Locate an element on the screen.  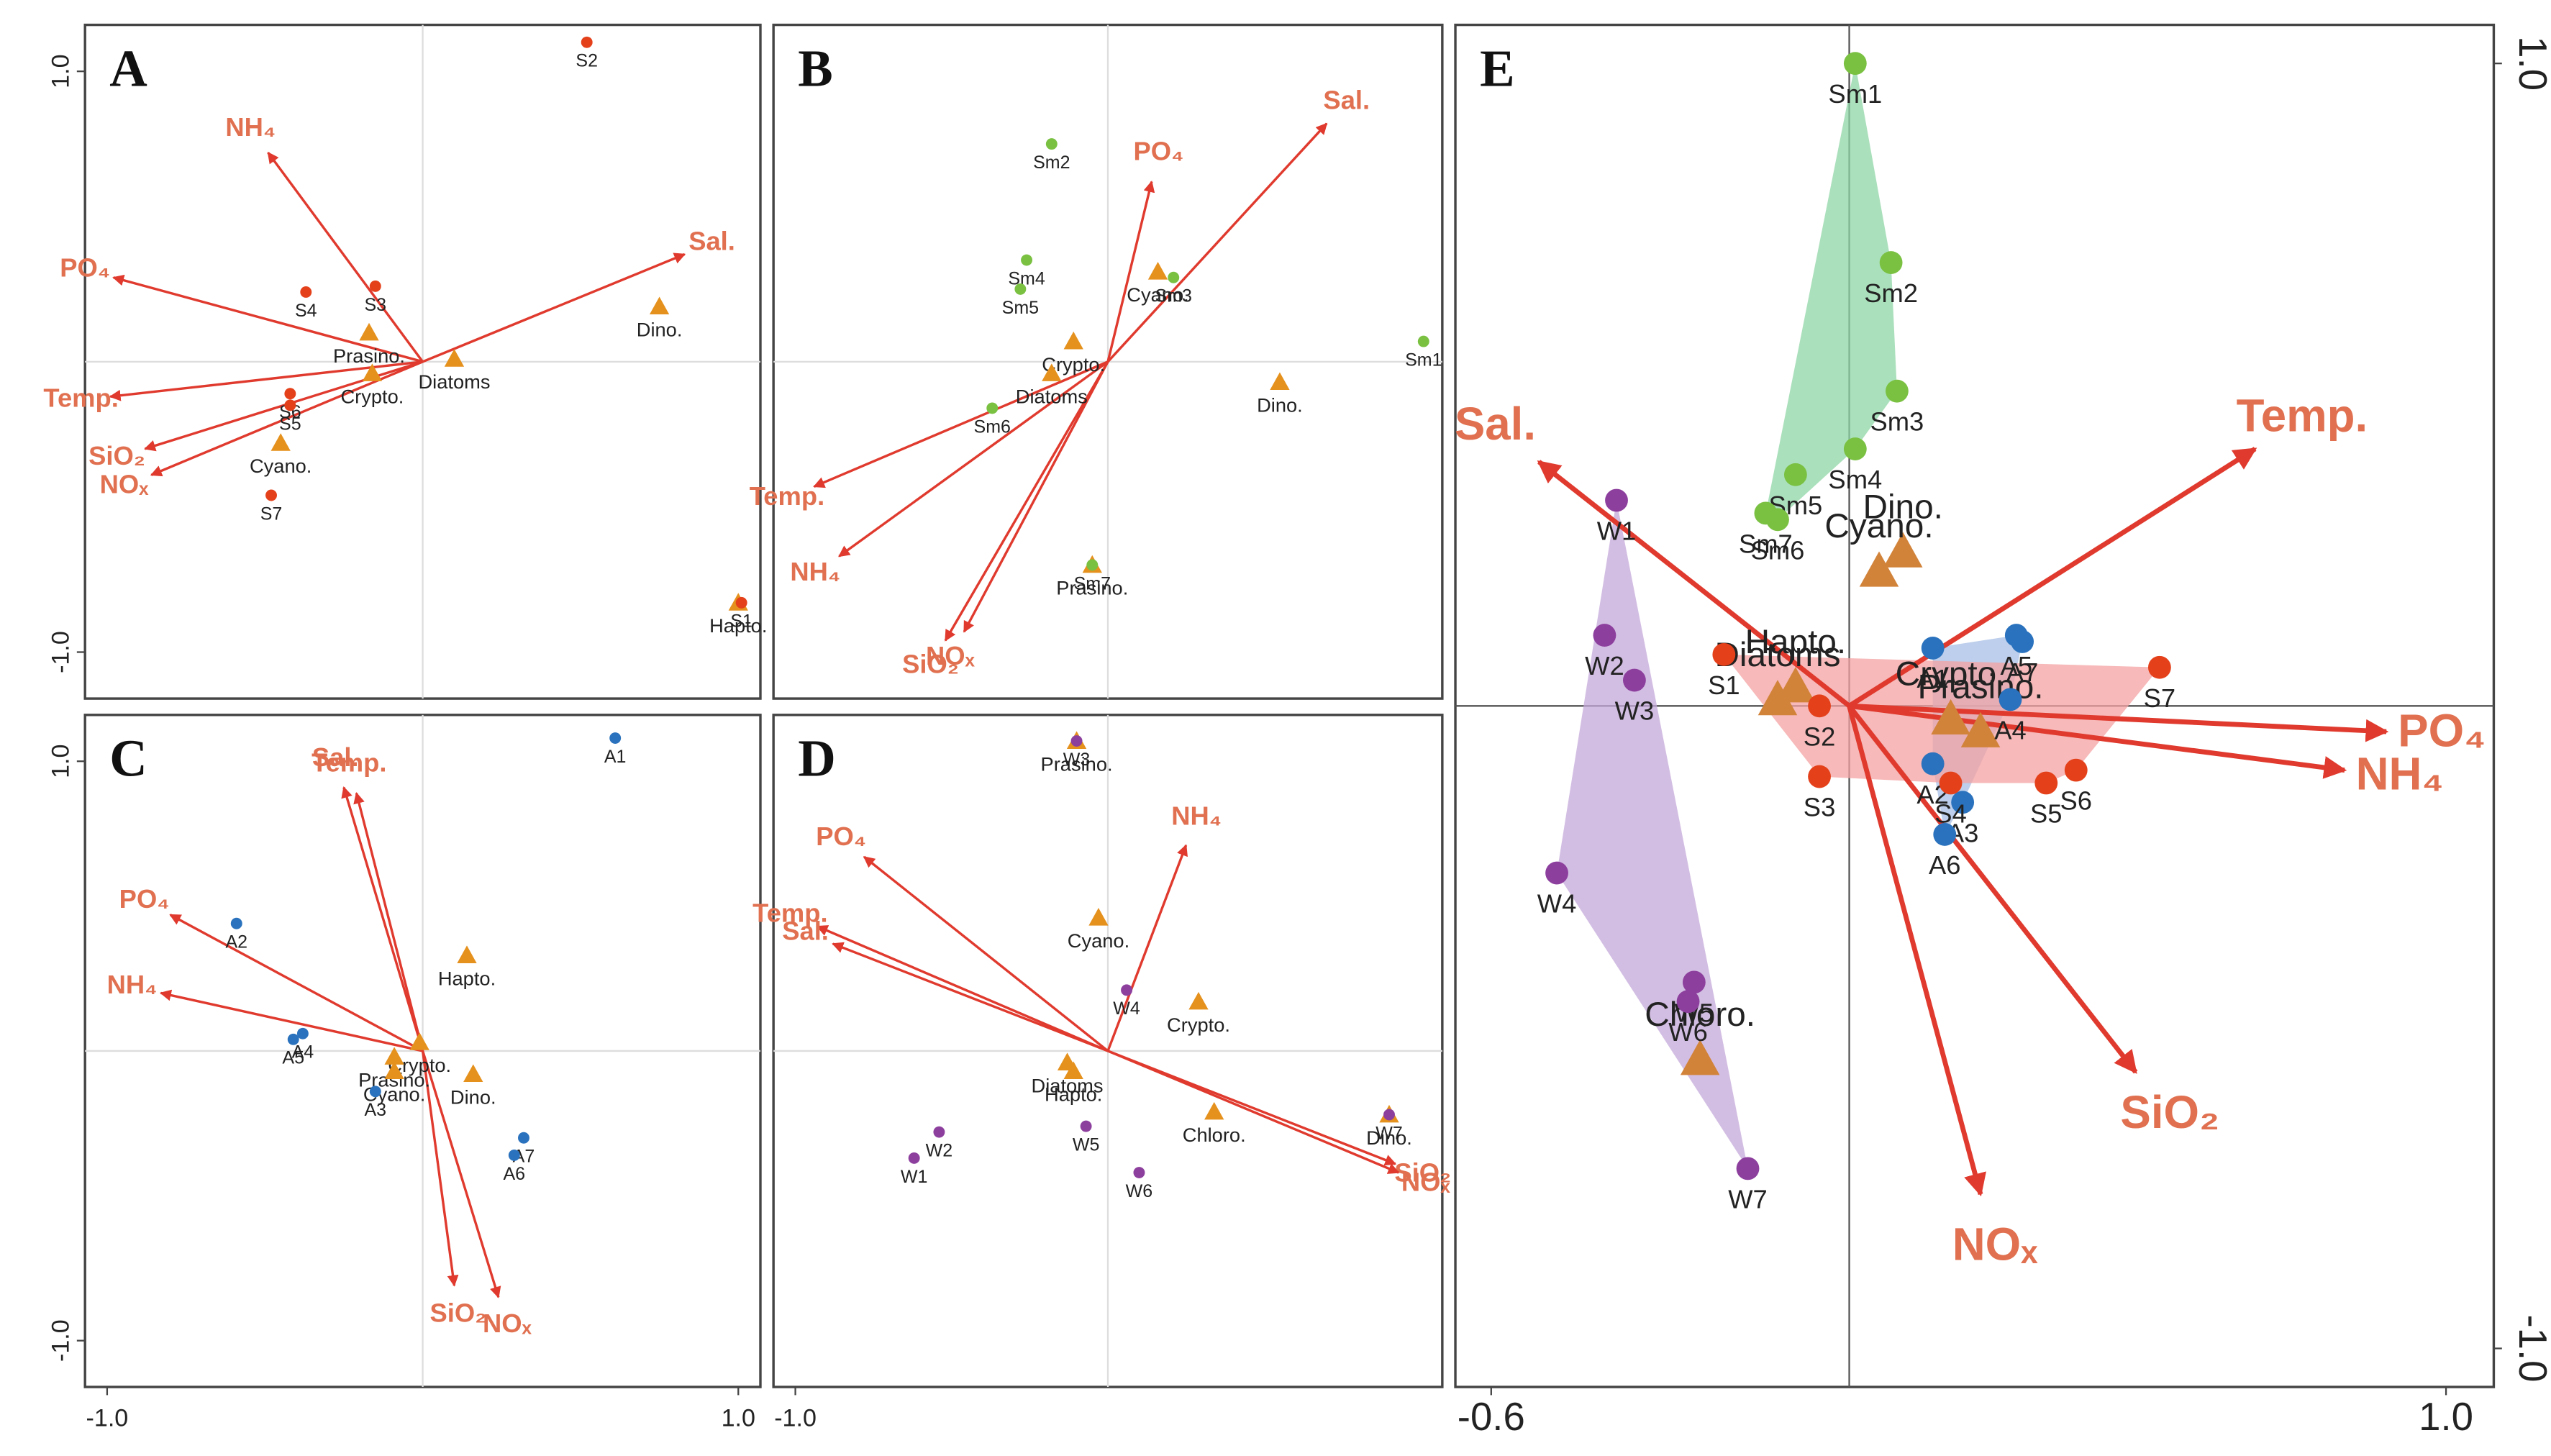
site-label: S6 is located at coordinates (2076, 801).